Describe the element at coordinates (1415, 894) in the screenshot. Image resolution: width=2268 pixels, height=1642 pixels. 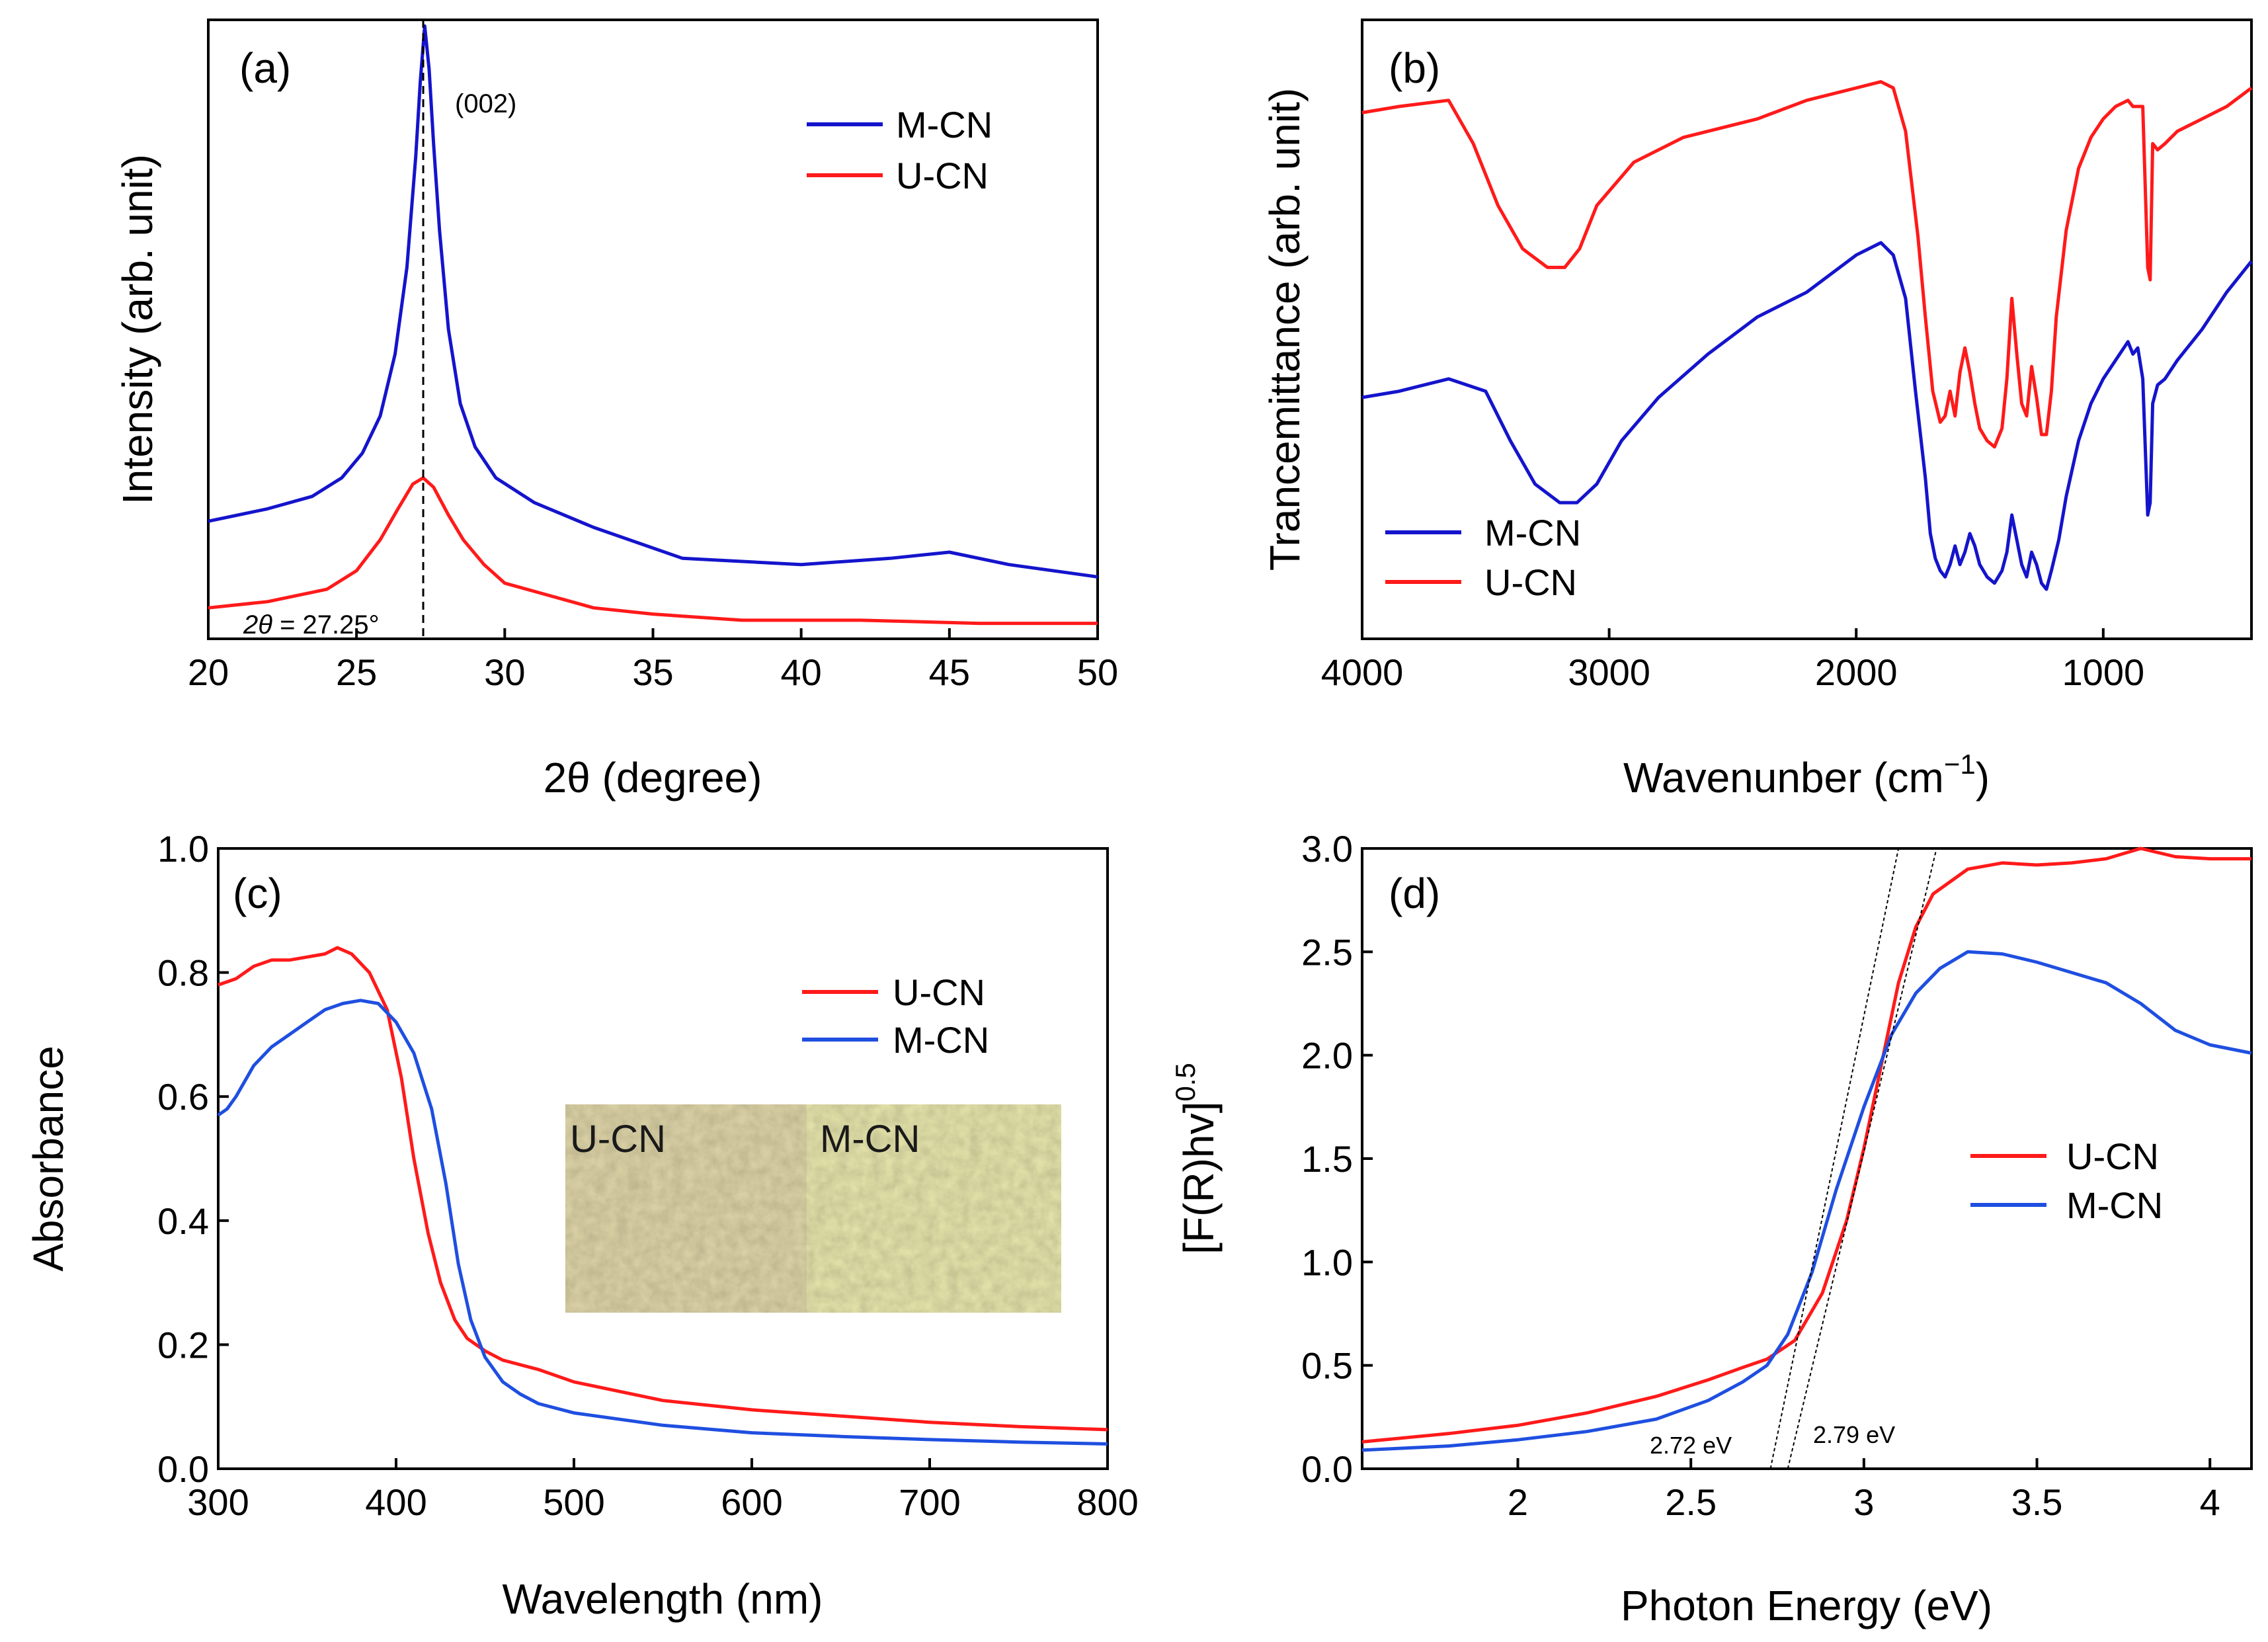
I see `panel-label-d: (d)` at that location.